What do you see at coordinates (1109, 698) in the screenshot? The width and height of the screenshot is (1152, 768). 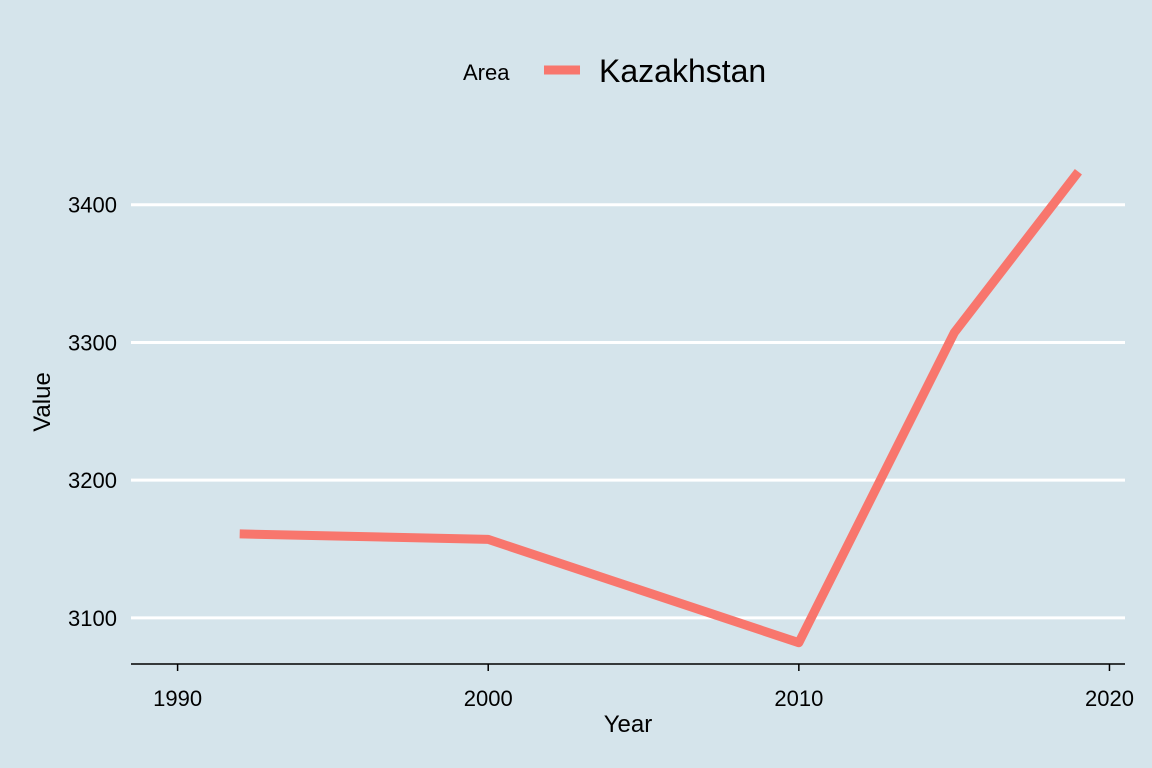 I see `x-tick-label-2020: 2020` at bounding box center [1109, 698].